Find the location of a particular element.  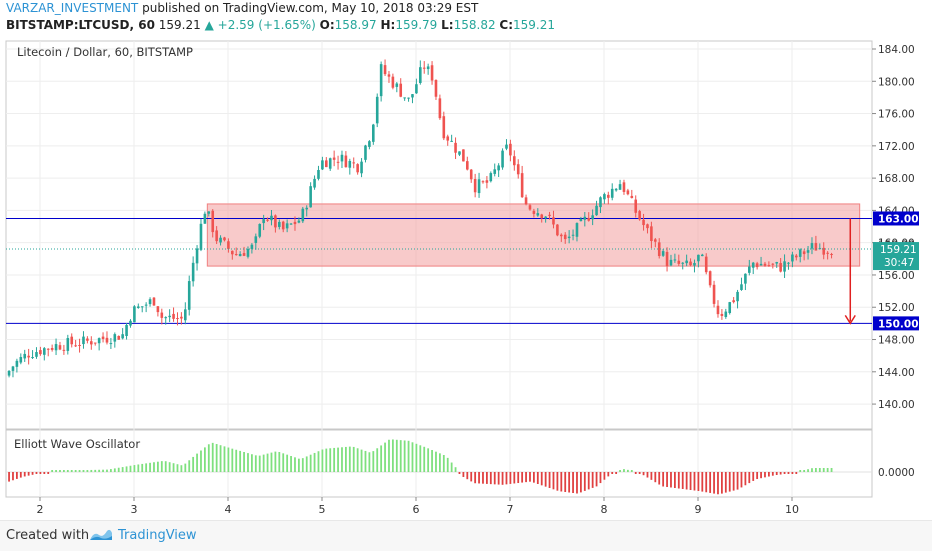

created-with-text: Created with is located at coordinates (48, 535).